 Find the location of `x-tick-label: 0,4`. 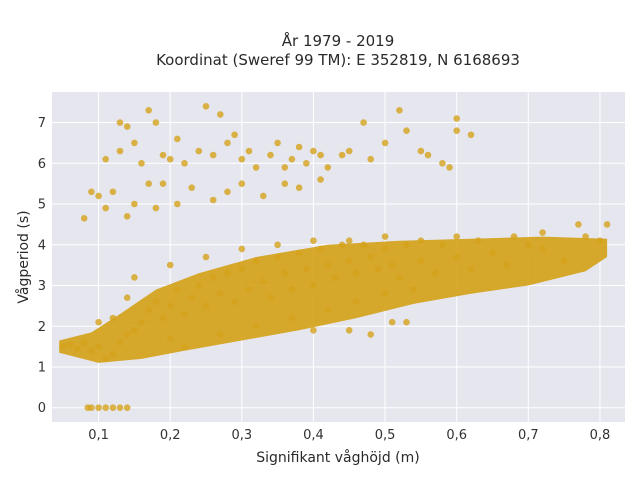

x-tick-label: 0,4 is located at coordinates (313, 435).